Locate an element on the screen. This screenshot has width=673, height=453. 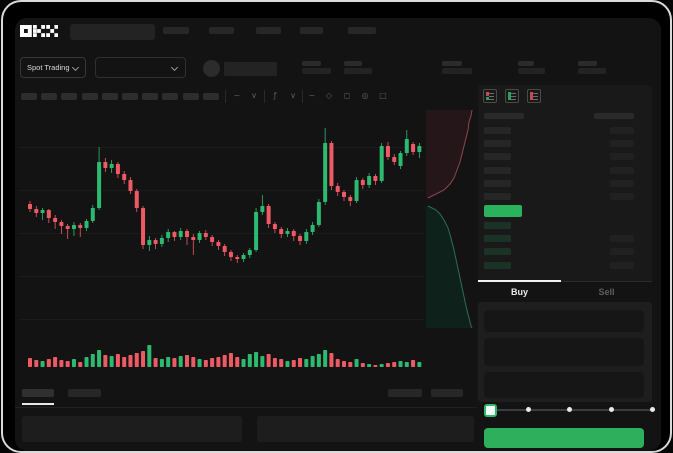
bottom-tab-skeleton is located at coordinates (84, 393).